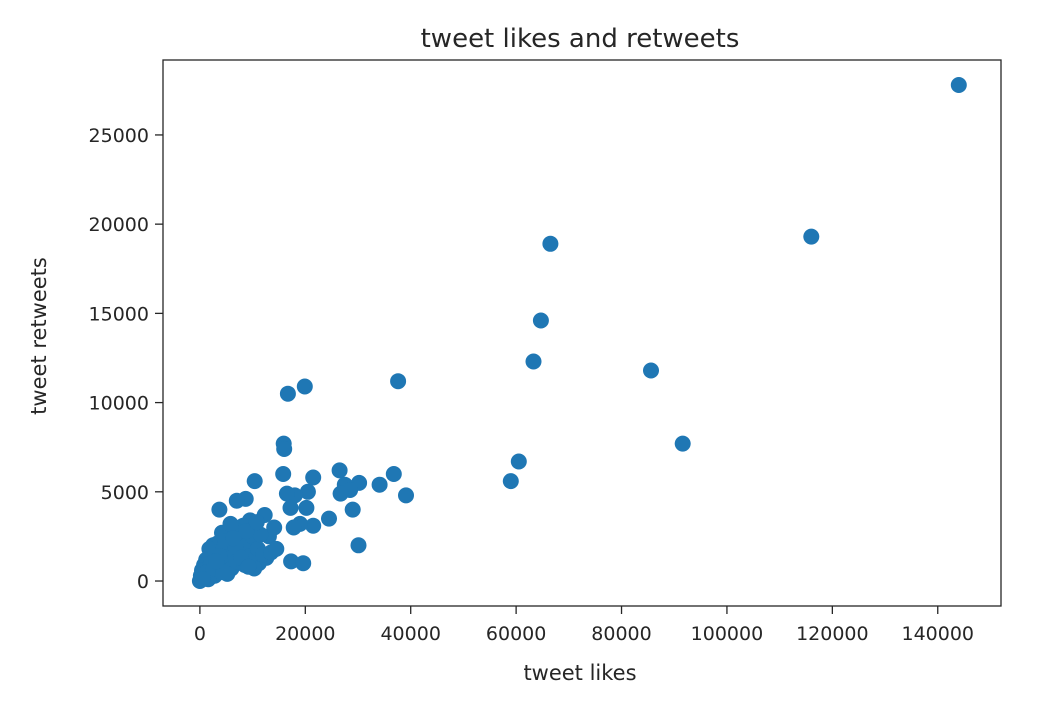  I want to click on x-tick-label: 40000, so click(410, 634).